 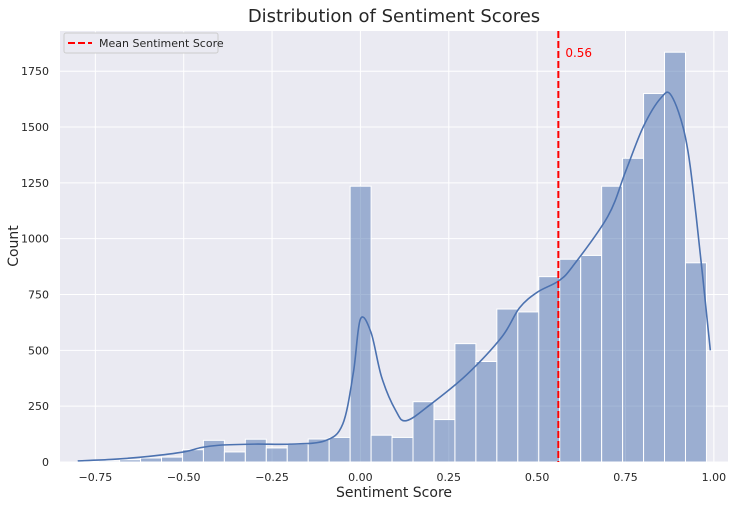 I want to click on mean-value-label: 0.56, so click(x=578, y=53).